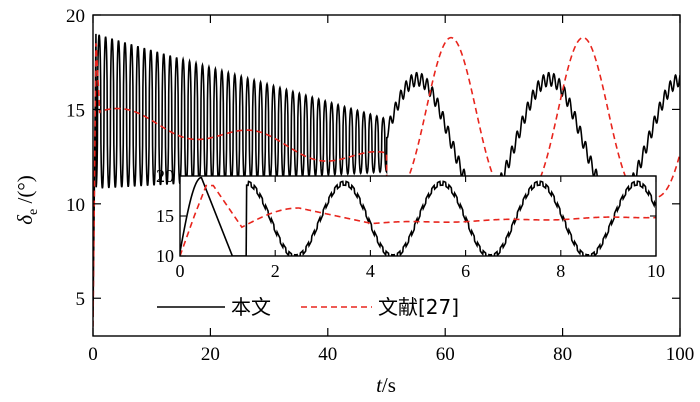  What do you see at coordinates (165, 256) in the screenshot?
I see `inset-y-tick-label: 10` at bounding box center [165, 256].